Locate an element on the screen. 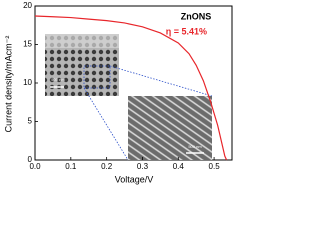  tem-bright is located at coordinates (82, 41).